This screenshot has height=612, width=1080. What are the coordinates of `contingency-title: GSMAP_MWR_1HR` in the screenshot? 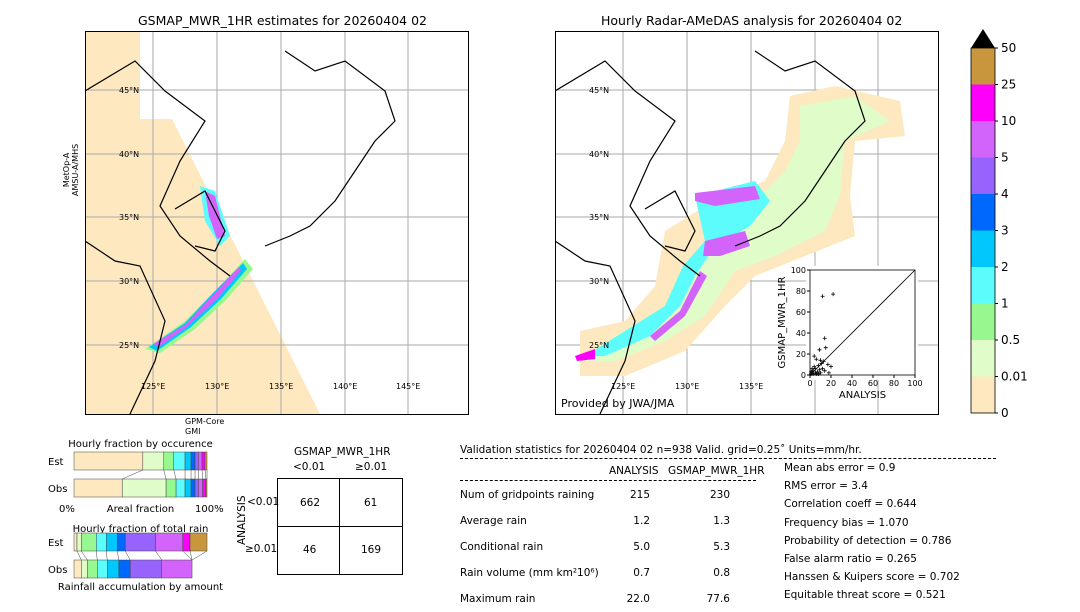 It's located at (342, 452).